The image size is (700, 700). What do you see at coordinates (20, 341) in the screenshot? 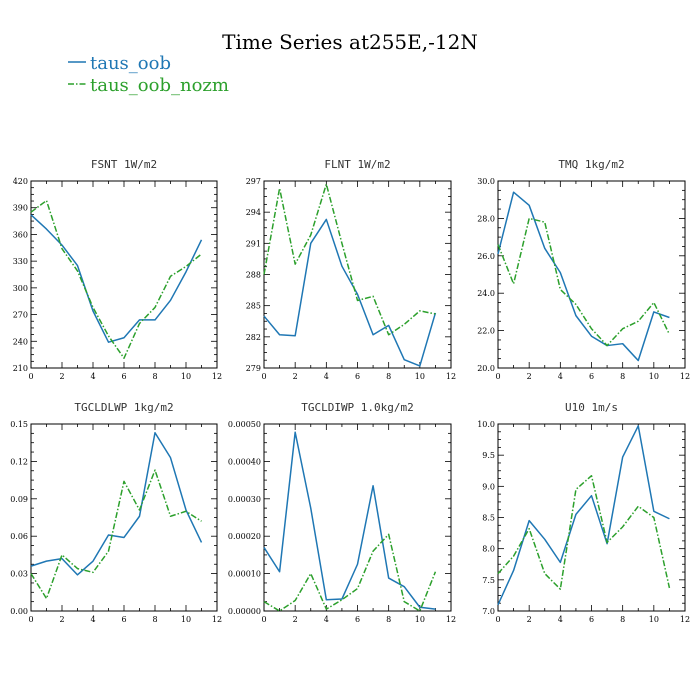
I see `y-tick-label: 240` at bounding box center [20, 341].